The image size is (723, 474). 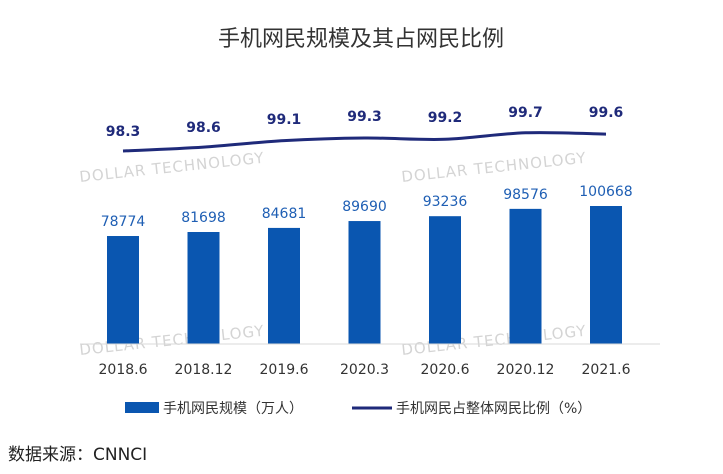 What do you see at coordinates (203, 218) in the screenshot?
I see `bar-value-label: 81698` at bounding box center [203, 218].